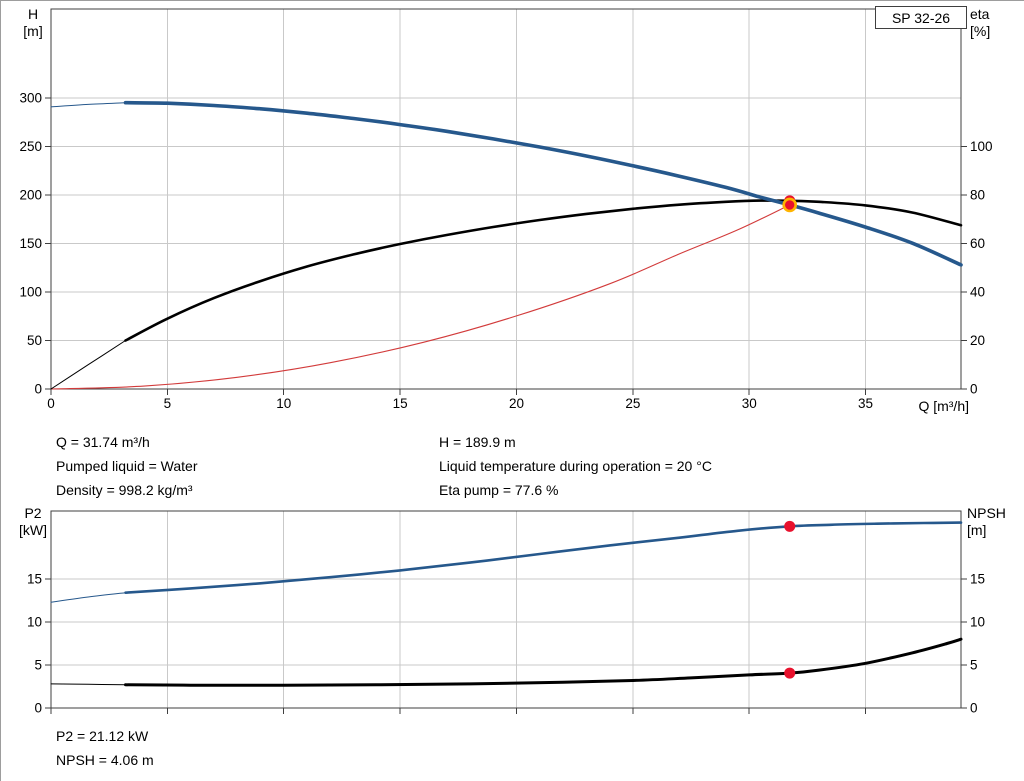  I want to click on info-line-eta: Eta pump = 77.6 %, so click(499, 490).